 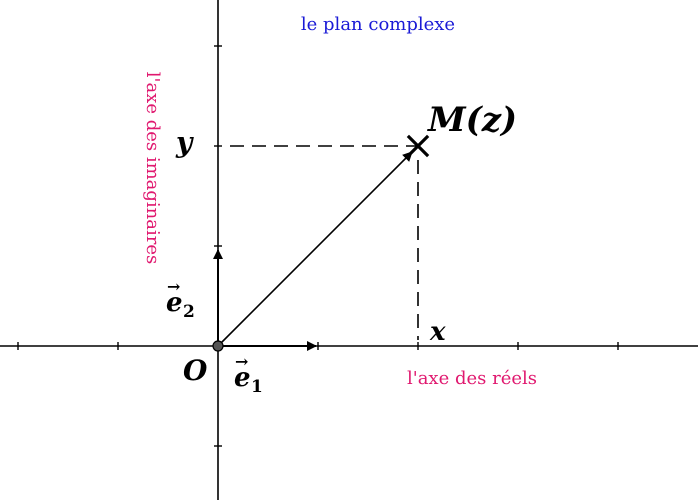 I want to click on e1-arrow-glyph: →, so click(x=241, y=361).